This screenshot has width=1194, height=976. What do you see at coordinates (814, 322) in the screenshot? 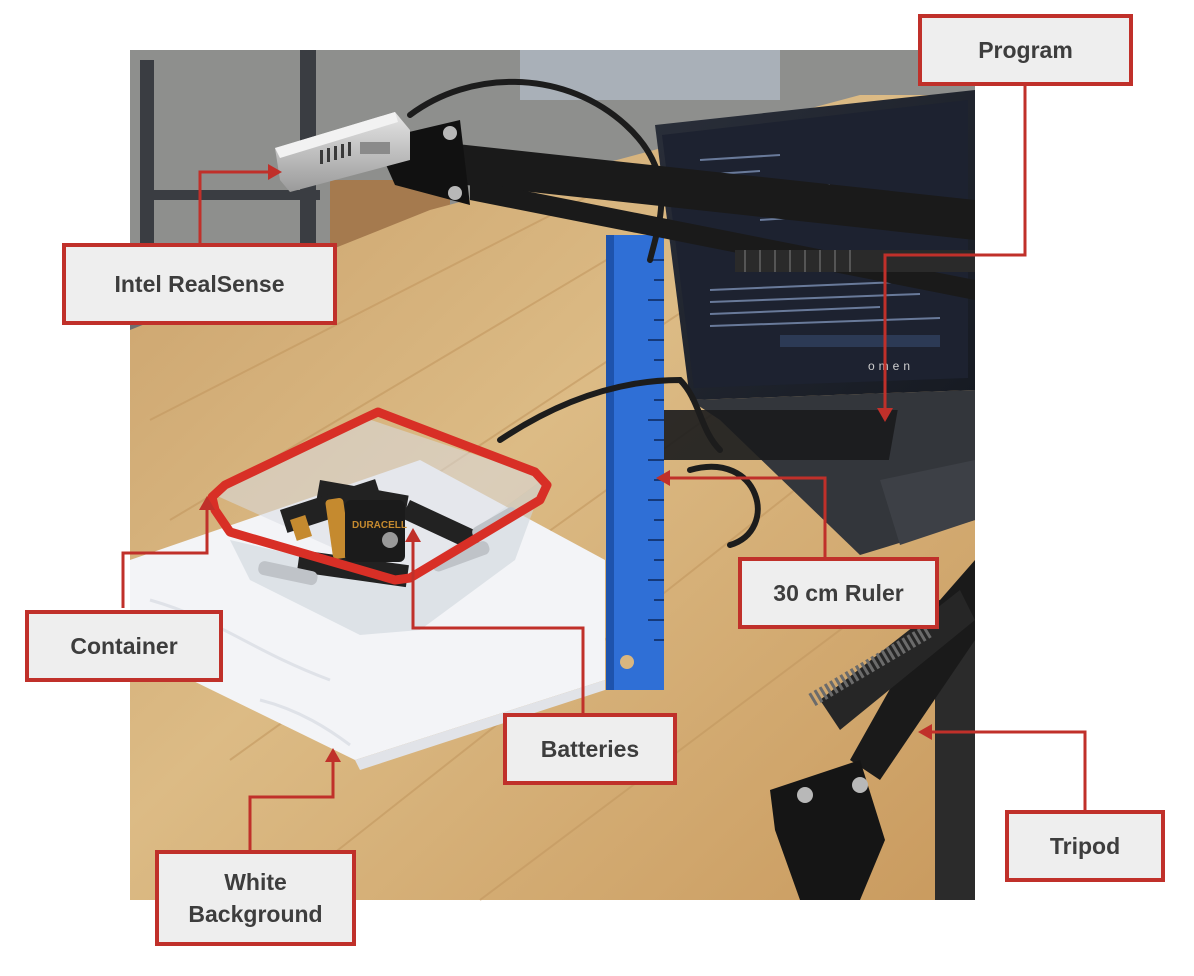
I see `laptop: omen` at bounding box center [814, 322].